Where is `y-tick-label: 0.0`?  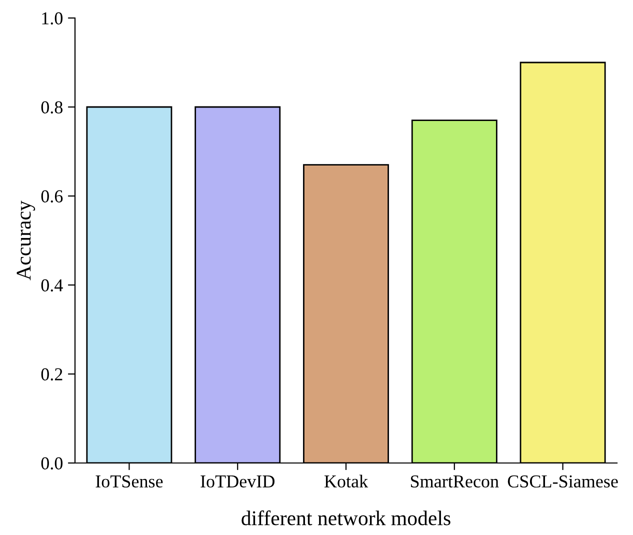
y-tick-label: 0.0 is located at coordinates (52, 463).